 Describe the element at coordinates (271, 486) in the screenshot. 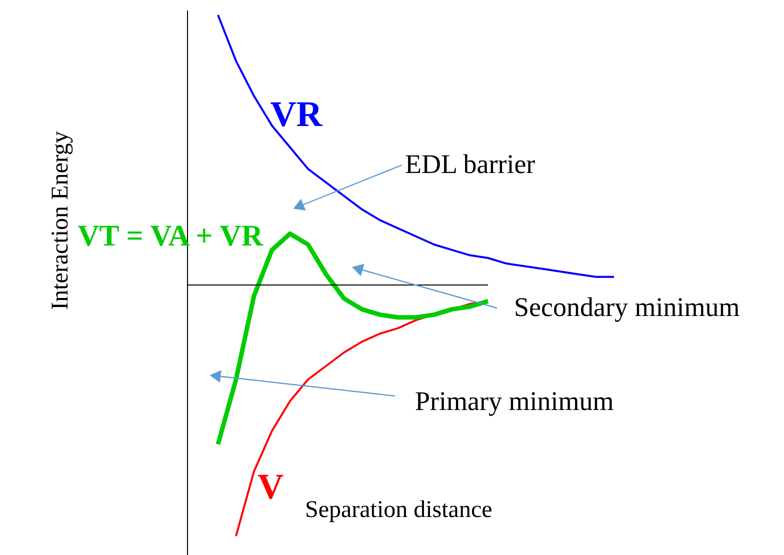

I see `series-label: V` at that location.